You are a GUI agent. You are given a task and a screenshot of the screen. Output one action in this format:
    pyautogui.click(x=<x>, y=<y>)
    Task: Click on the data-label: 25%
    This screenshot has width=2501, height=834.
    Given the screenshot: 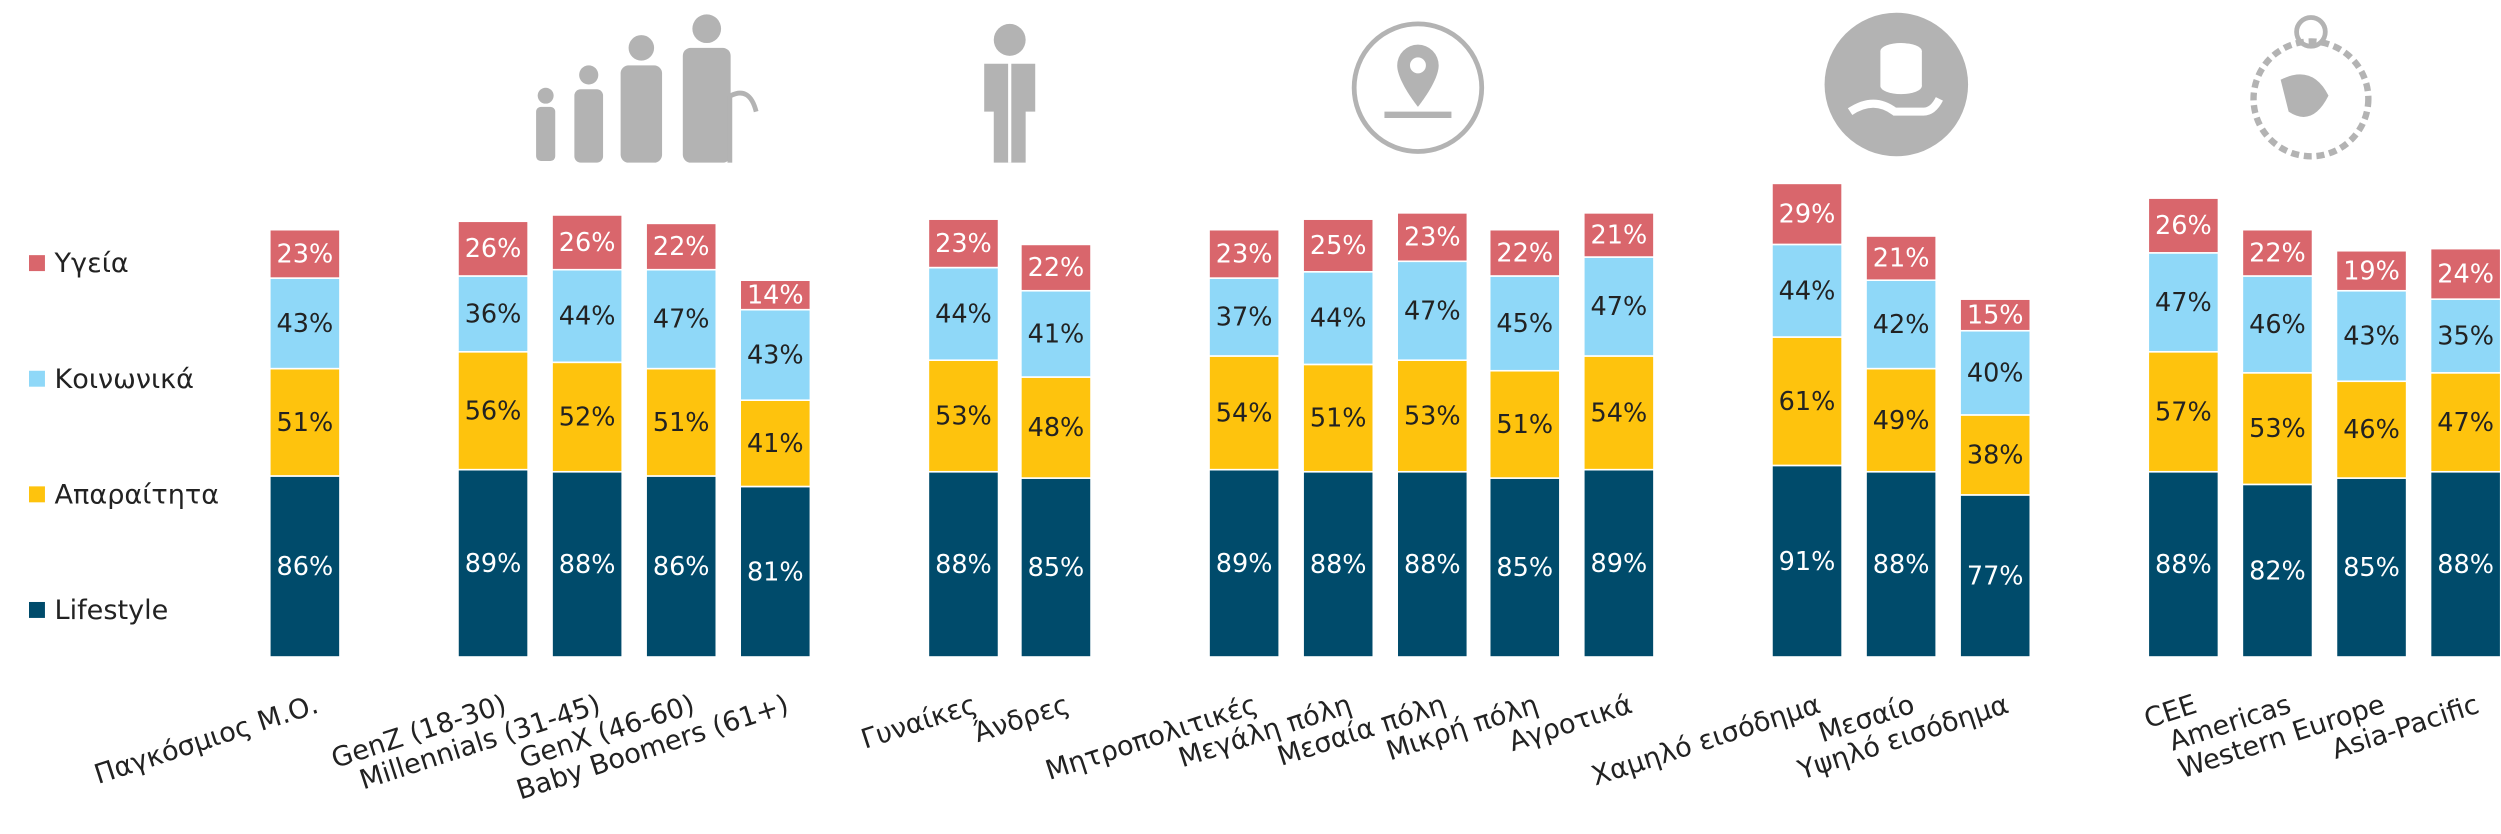 What is the action you would take?
    pyautogui.click(x=1338, y=246)
    